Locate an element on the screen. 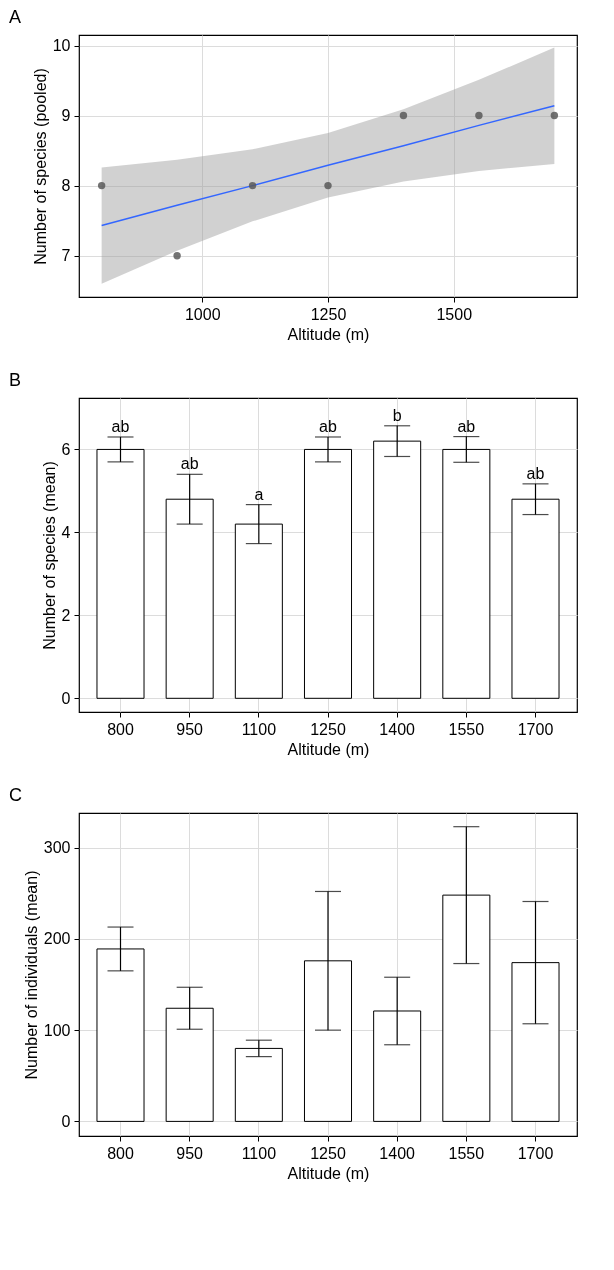 The width and height of the screenshot is (614, 1270). y-tick-label: 8 is located at coordinates (66, 186).